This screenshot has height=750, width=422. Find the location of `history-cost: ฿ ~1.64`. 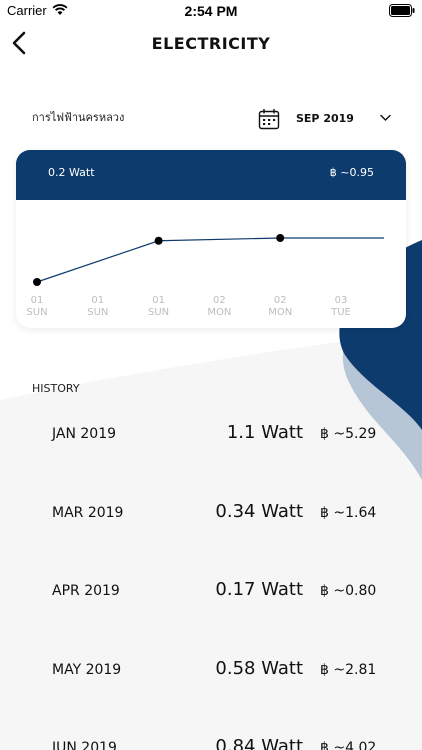

history-cost: ฿ ~1.64 is located at coordinates (348, 512).